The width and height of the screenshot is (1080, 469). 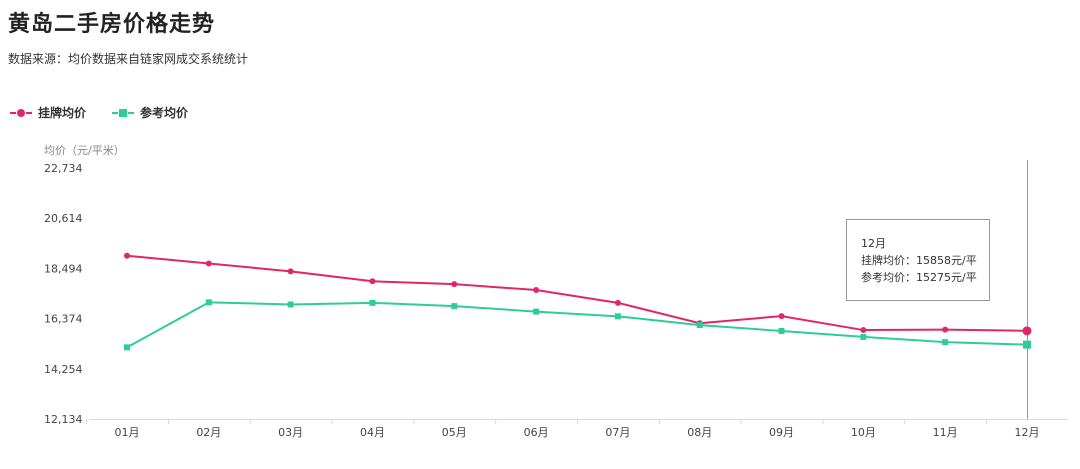 What do you see at coordinates (63, 369) in the screenshot?
I see `y-tick-label: 14,254` at bounding box center [63, 369].